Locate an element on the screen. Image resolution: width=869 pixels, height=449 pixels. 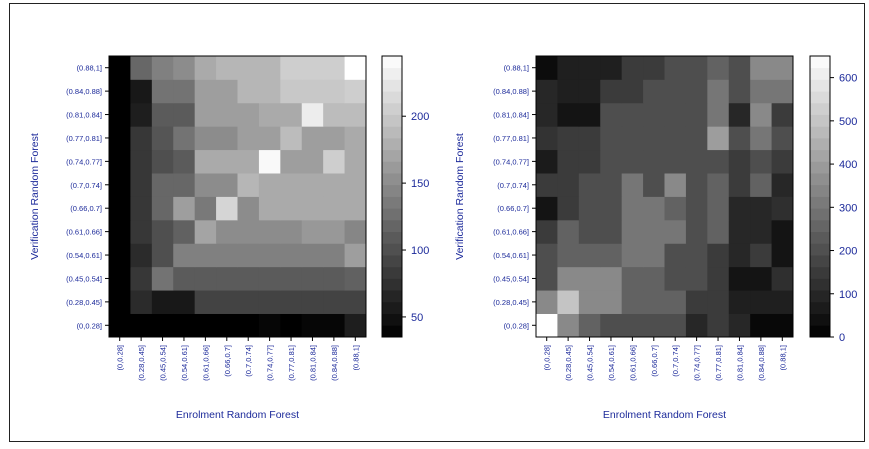
x-tick-label: (0.84,0.88] is located at coordinates (761, 363).